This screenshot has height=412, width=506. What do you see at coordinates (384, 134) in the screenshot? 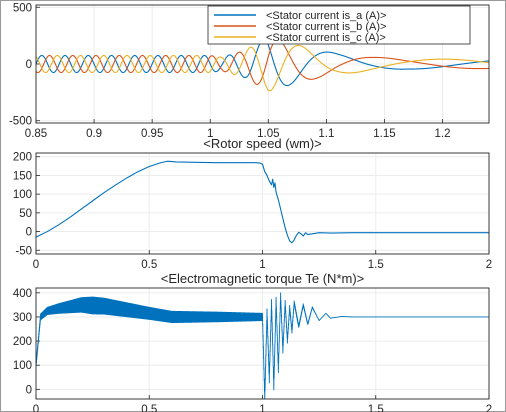
I see `x-tick-label: 1.15` at bounding box center [384, 134].